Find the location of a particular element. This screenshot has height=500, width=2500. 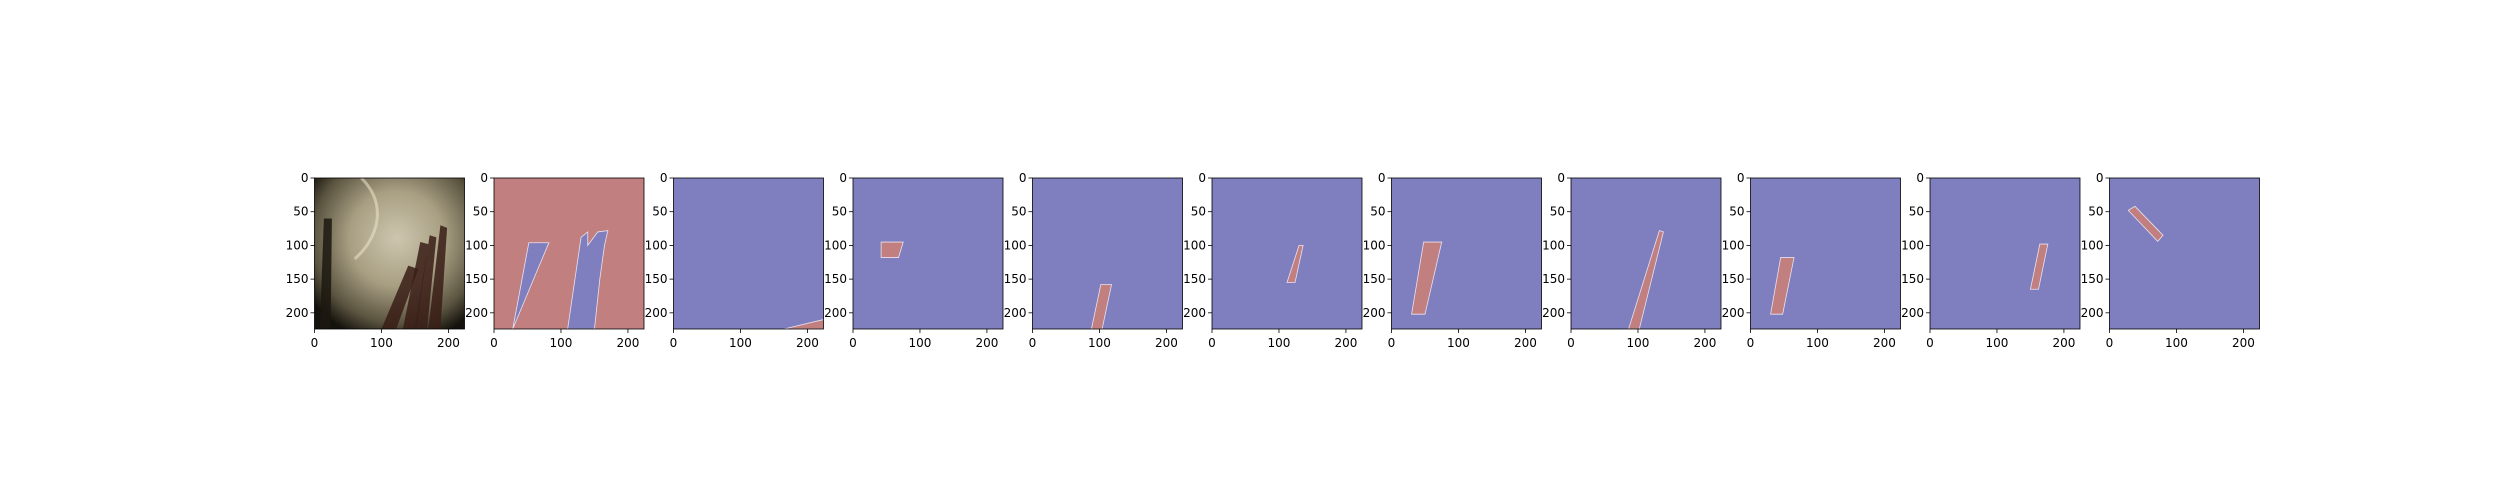

panel-9: 0 100 200 0 50 100 150 200 is located at coordinates (1811, 260).